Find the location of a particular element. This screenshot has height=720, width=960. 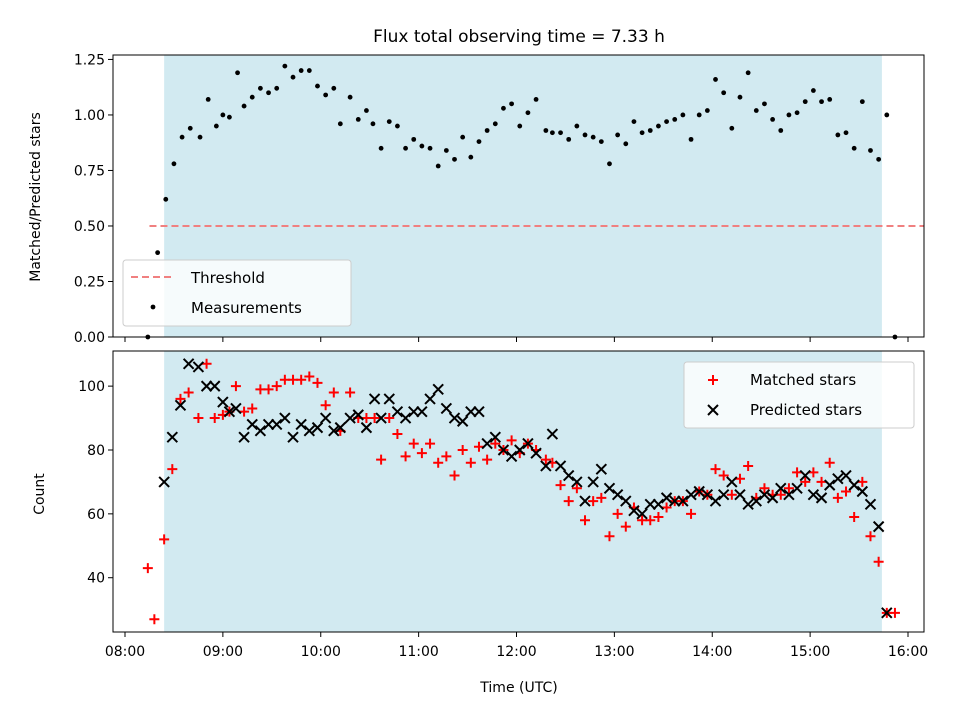

y-tick-label: 0.50 is located at coordinates (89, 227).